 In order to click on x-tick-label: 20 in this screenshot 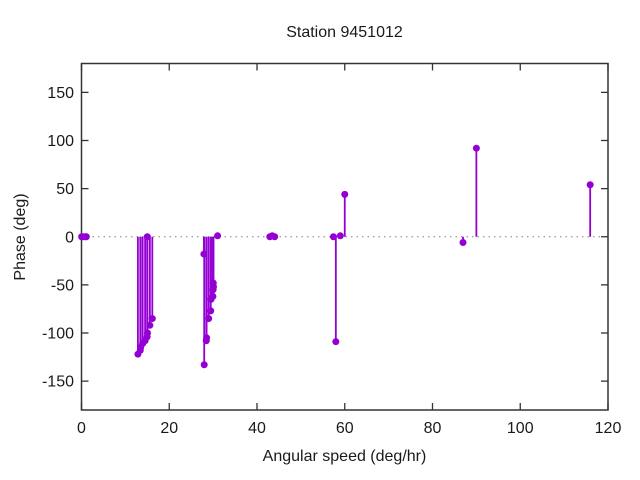, I will do `click(169, 428)`.